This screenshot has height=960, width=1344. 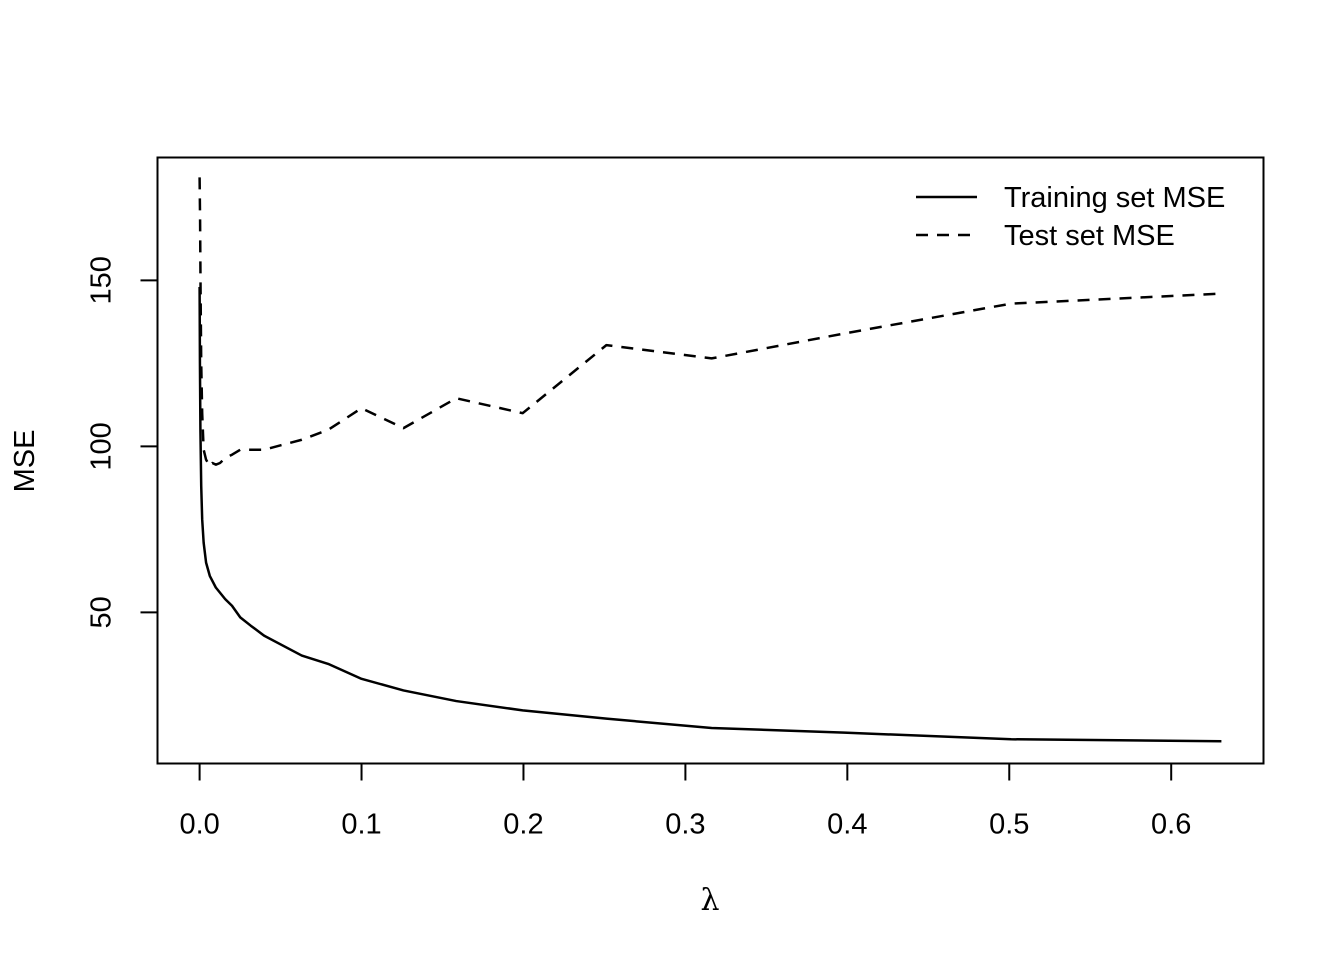 What do you see at coordinates (361, 825) in the screenshot?
I see `x-tick-label: 0.1` at bounding box center [361, 825].